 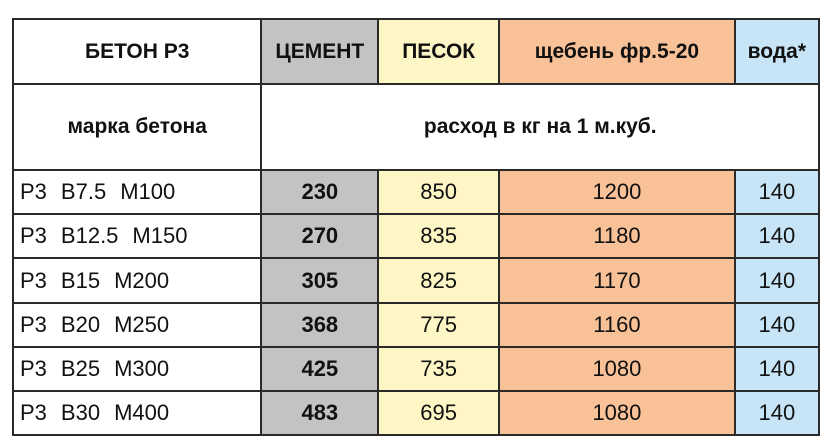 What do you see at coordinates (439, 324) in the screenshot?
I see `sand-value: 775` at bounding box center [439, 324].